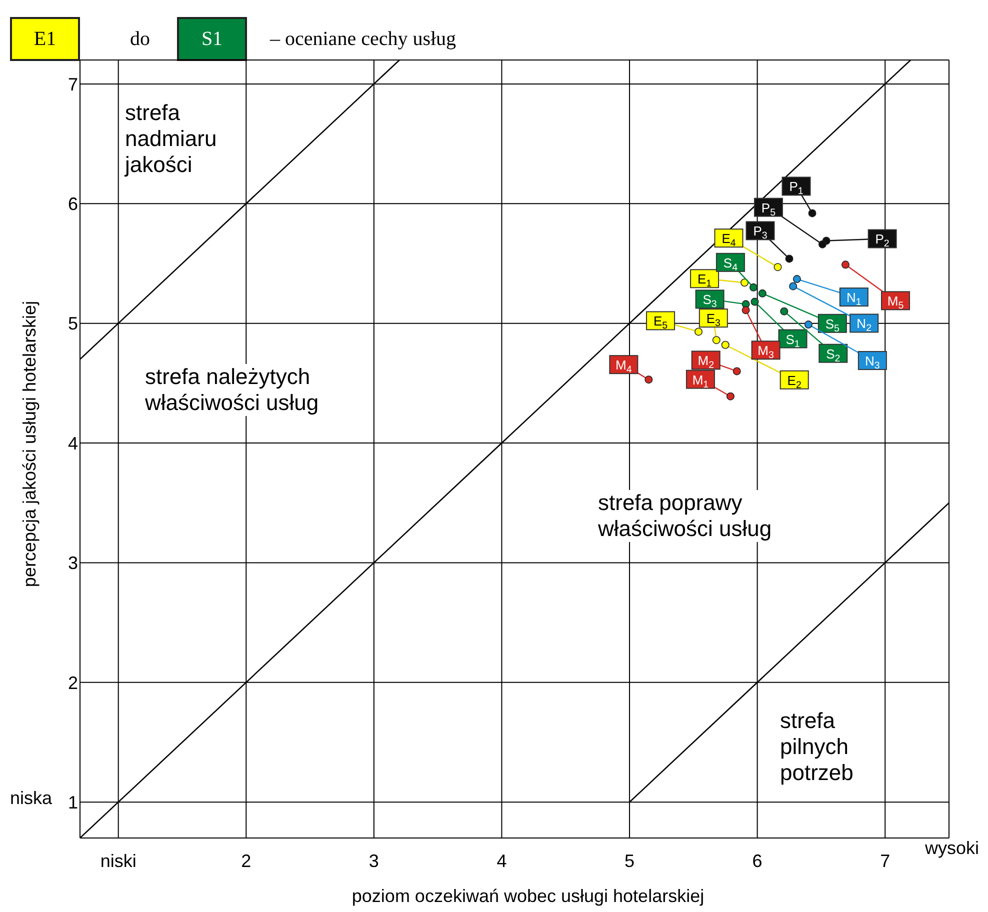 The width and height of the screenshot is (988, 912). What do you see at coordinates (833, 355) in the screenshot?
I see `annotation: S$_{2}$` at bounding box center [833, 355].